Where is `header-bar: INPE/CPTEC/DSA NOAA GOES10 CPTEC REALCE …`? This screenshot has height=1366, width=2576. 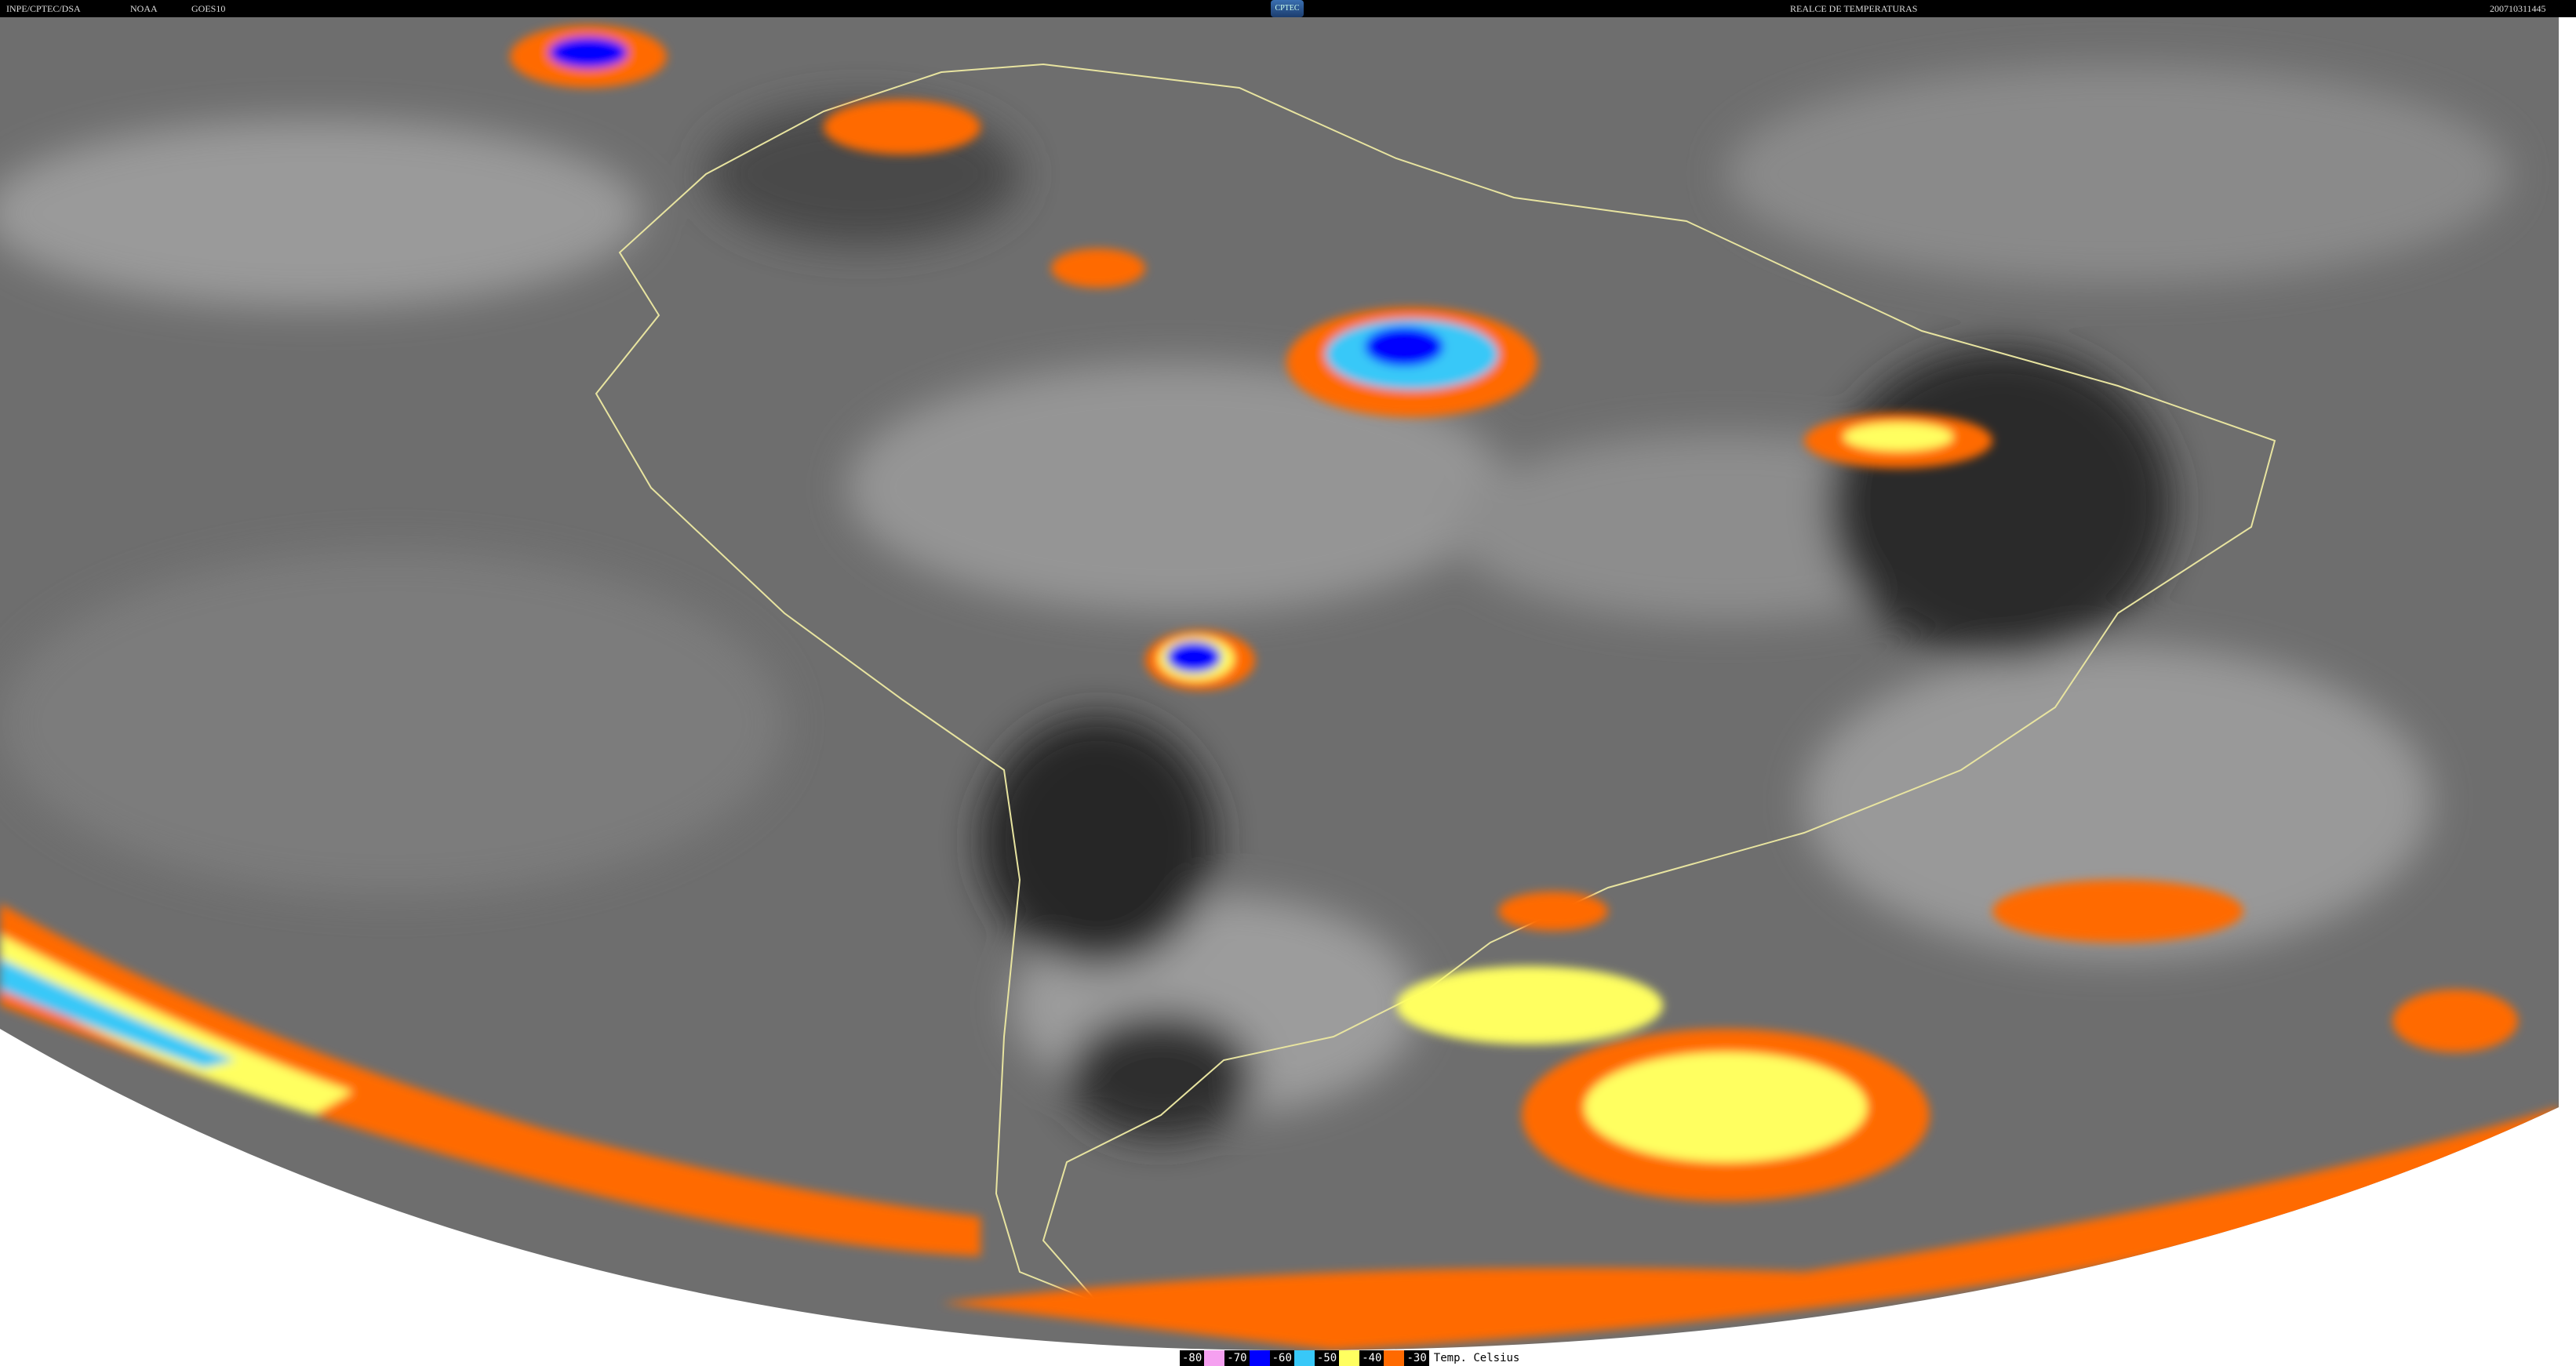 header-bar: INPE/CPTEC/DSA NOAA GOES10 CPTEC REALCE … is located at coordinates (1288, 8).